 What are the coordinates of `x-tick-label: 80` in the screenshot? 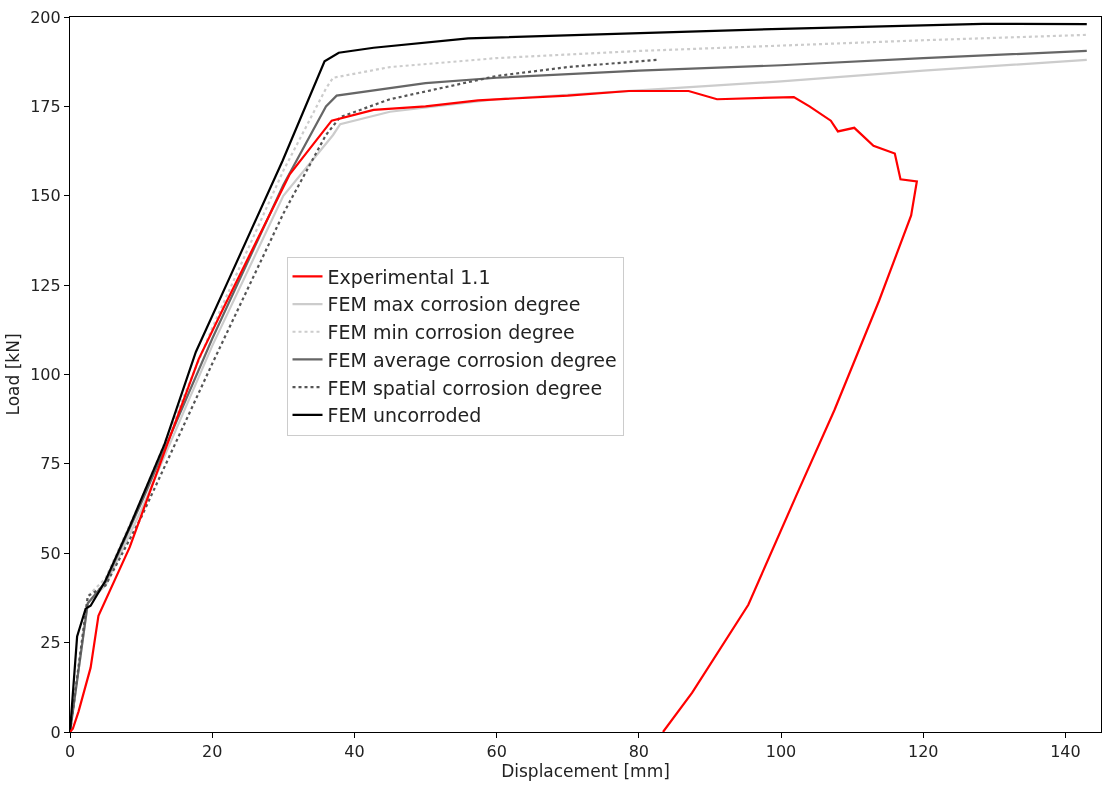 It's located at (639, 752).